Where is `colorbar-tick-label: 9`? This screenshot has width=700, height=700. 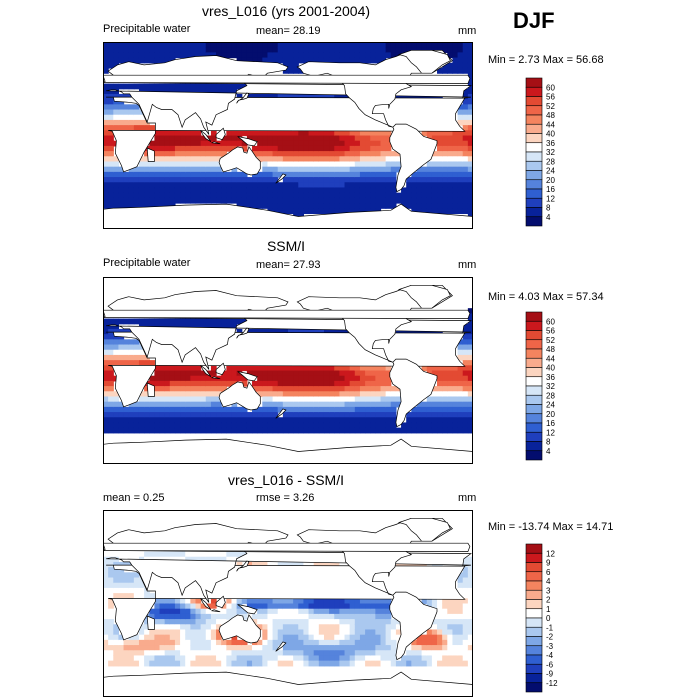
colorbar-tick-label: 9 is located at coordinates (548, 563).